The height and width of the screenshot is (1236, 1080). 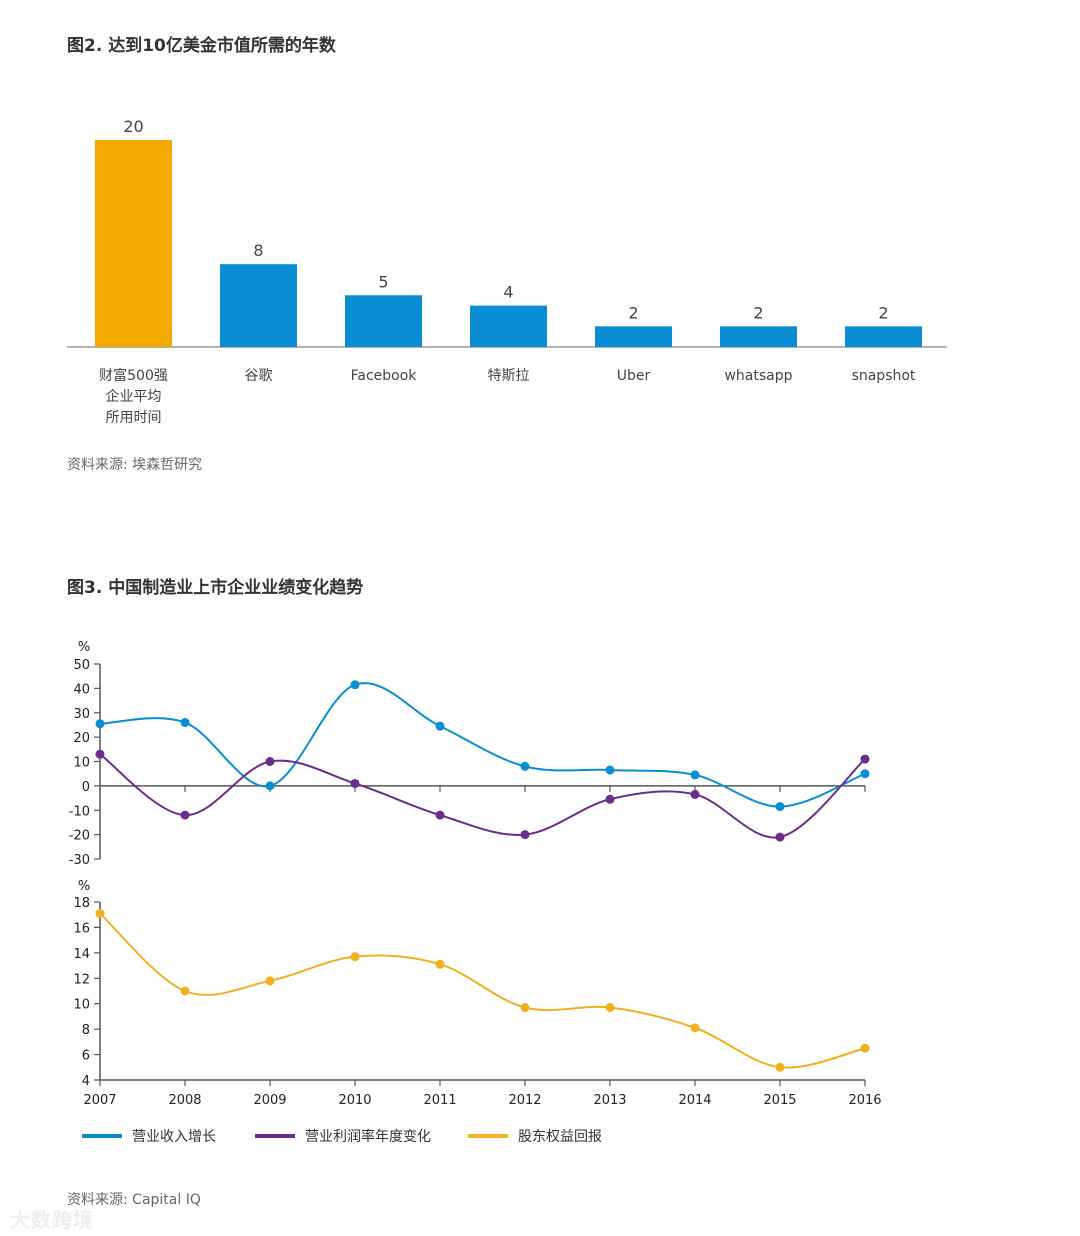 I want to click on y-tick-label: 14, so click(x=81, y=954).